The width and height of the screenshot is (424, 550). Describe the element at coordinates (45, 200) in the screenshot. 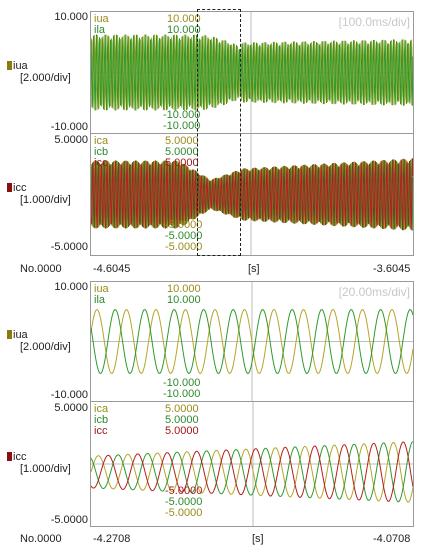

I see `top-current-scale: [1.000/div]` at that location.